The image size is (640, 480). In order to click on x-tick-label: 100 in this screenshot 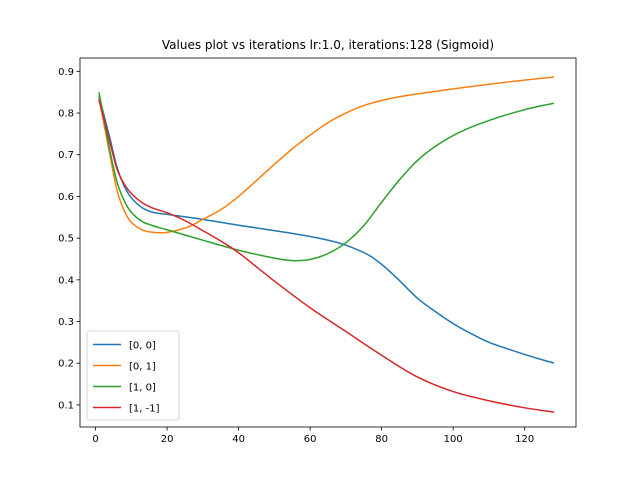, I will do `click(453, 439)`.